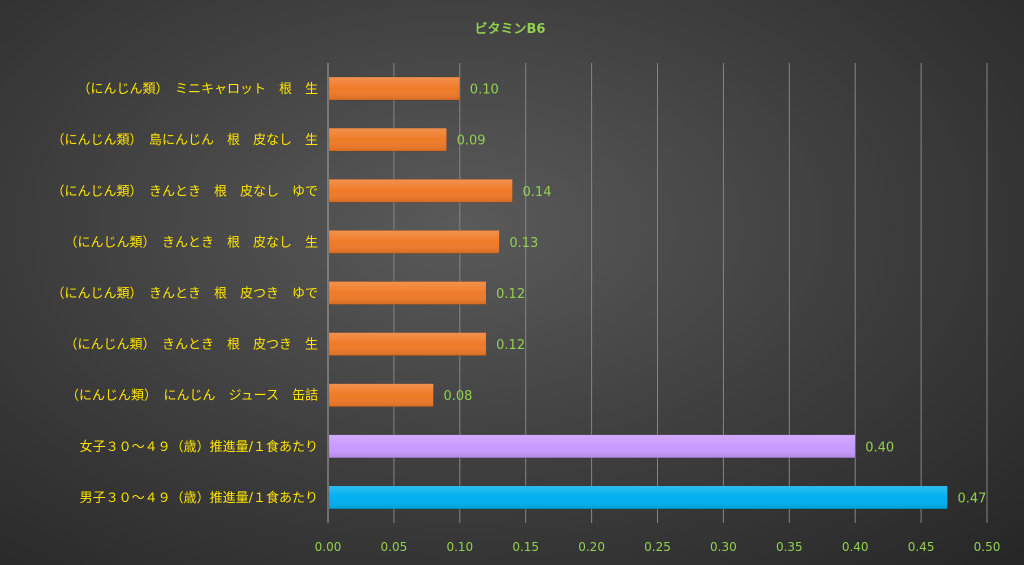 Image resolution: width=1024 pixels, height=565 pixels. Describe the element at coordinates (971, 498) in the screenshot. I see `value-label: 0.47` at that location.